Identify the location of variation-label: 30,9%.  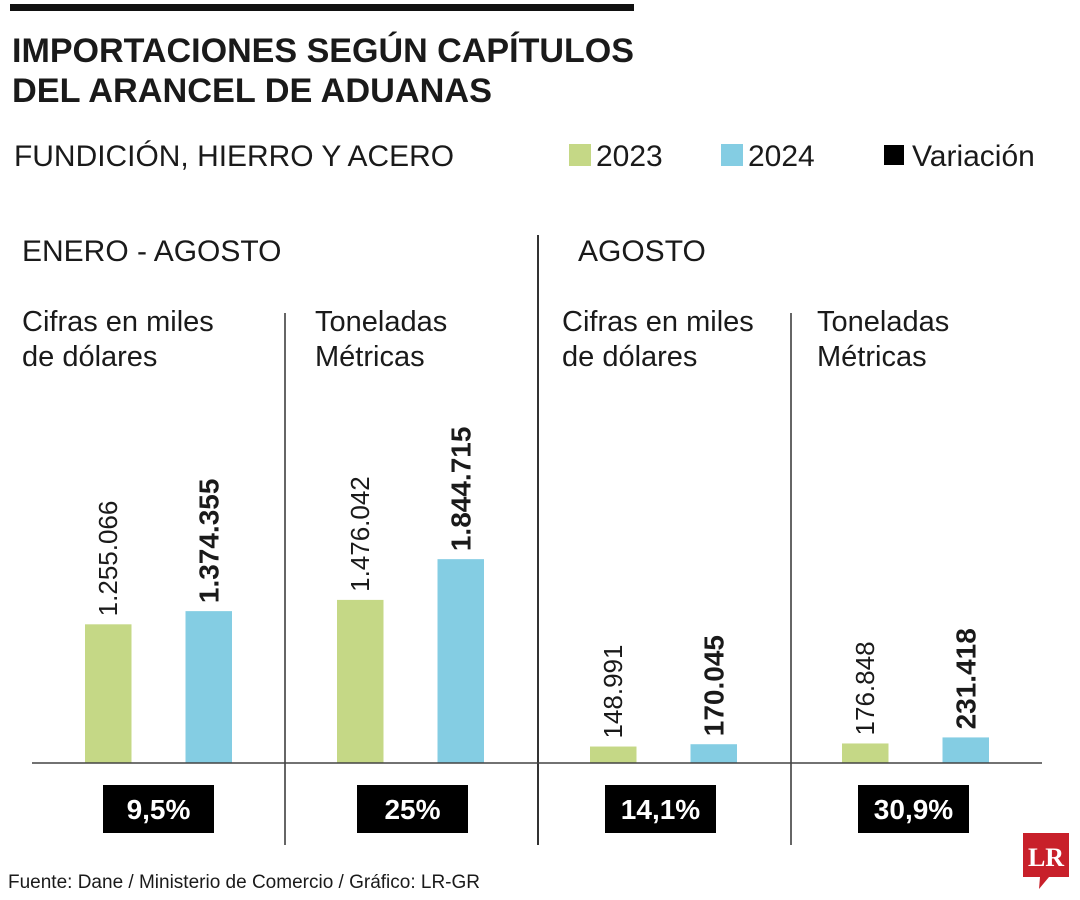
(913, 809).